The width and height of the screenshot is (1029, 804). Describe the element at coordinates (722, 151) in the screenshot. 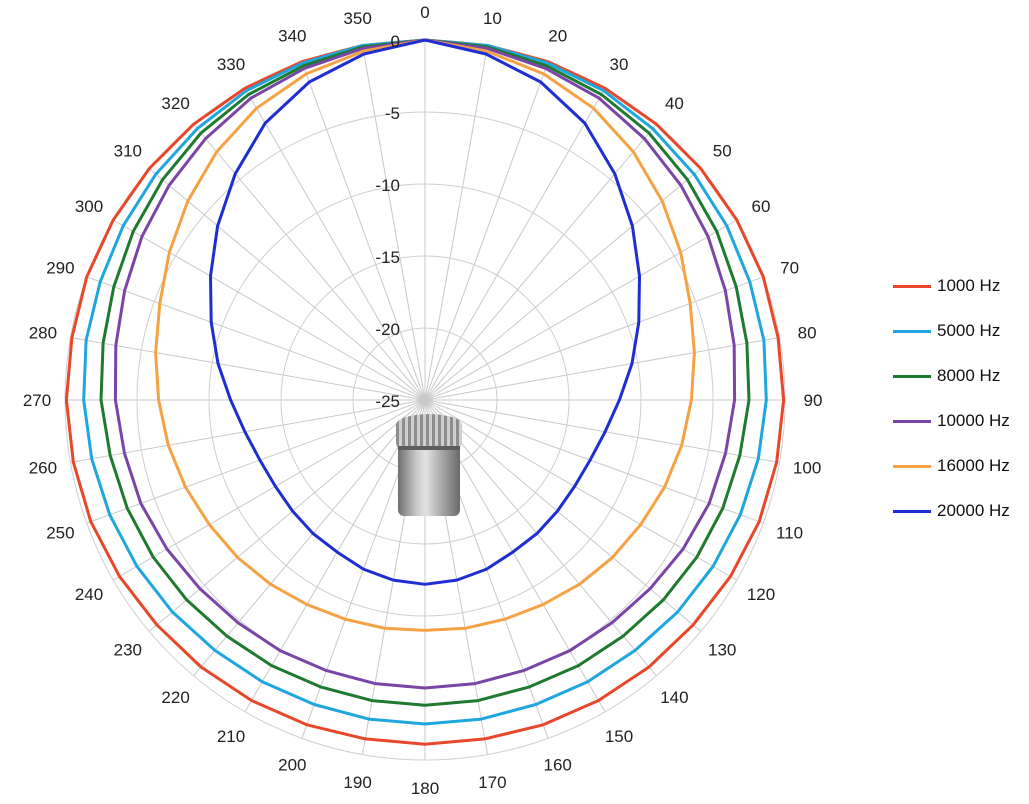

I see `angle-tick-label: 50` at that location.